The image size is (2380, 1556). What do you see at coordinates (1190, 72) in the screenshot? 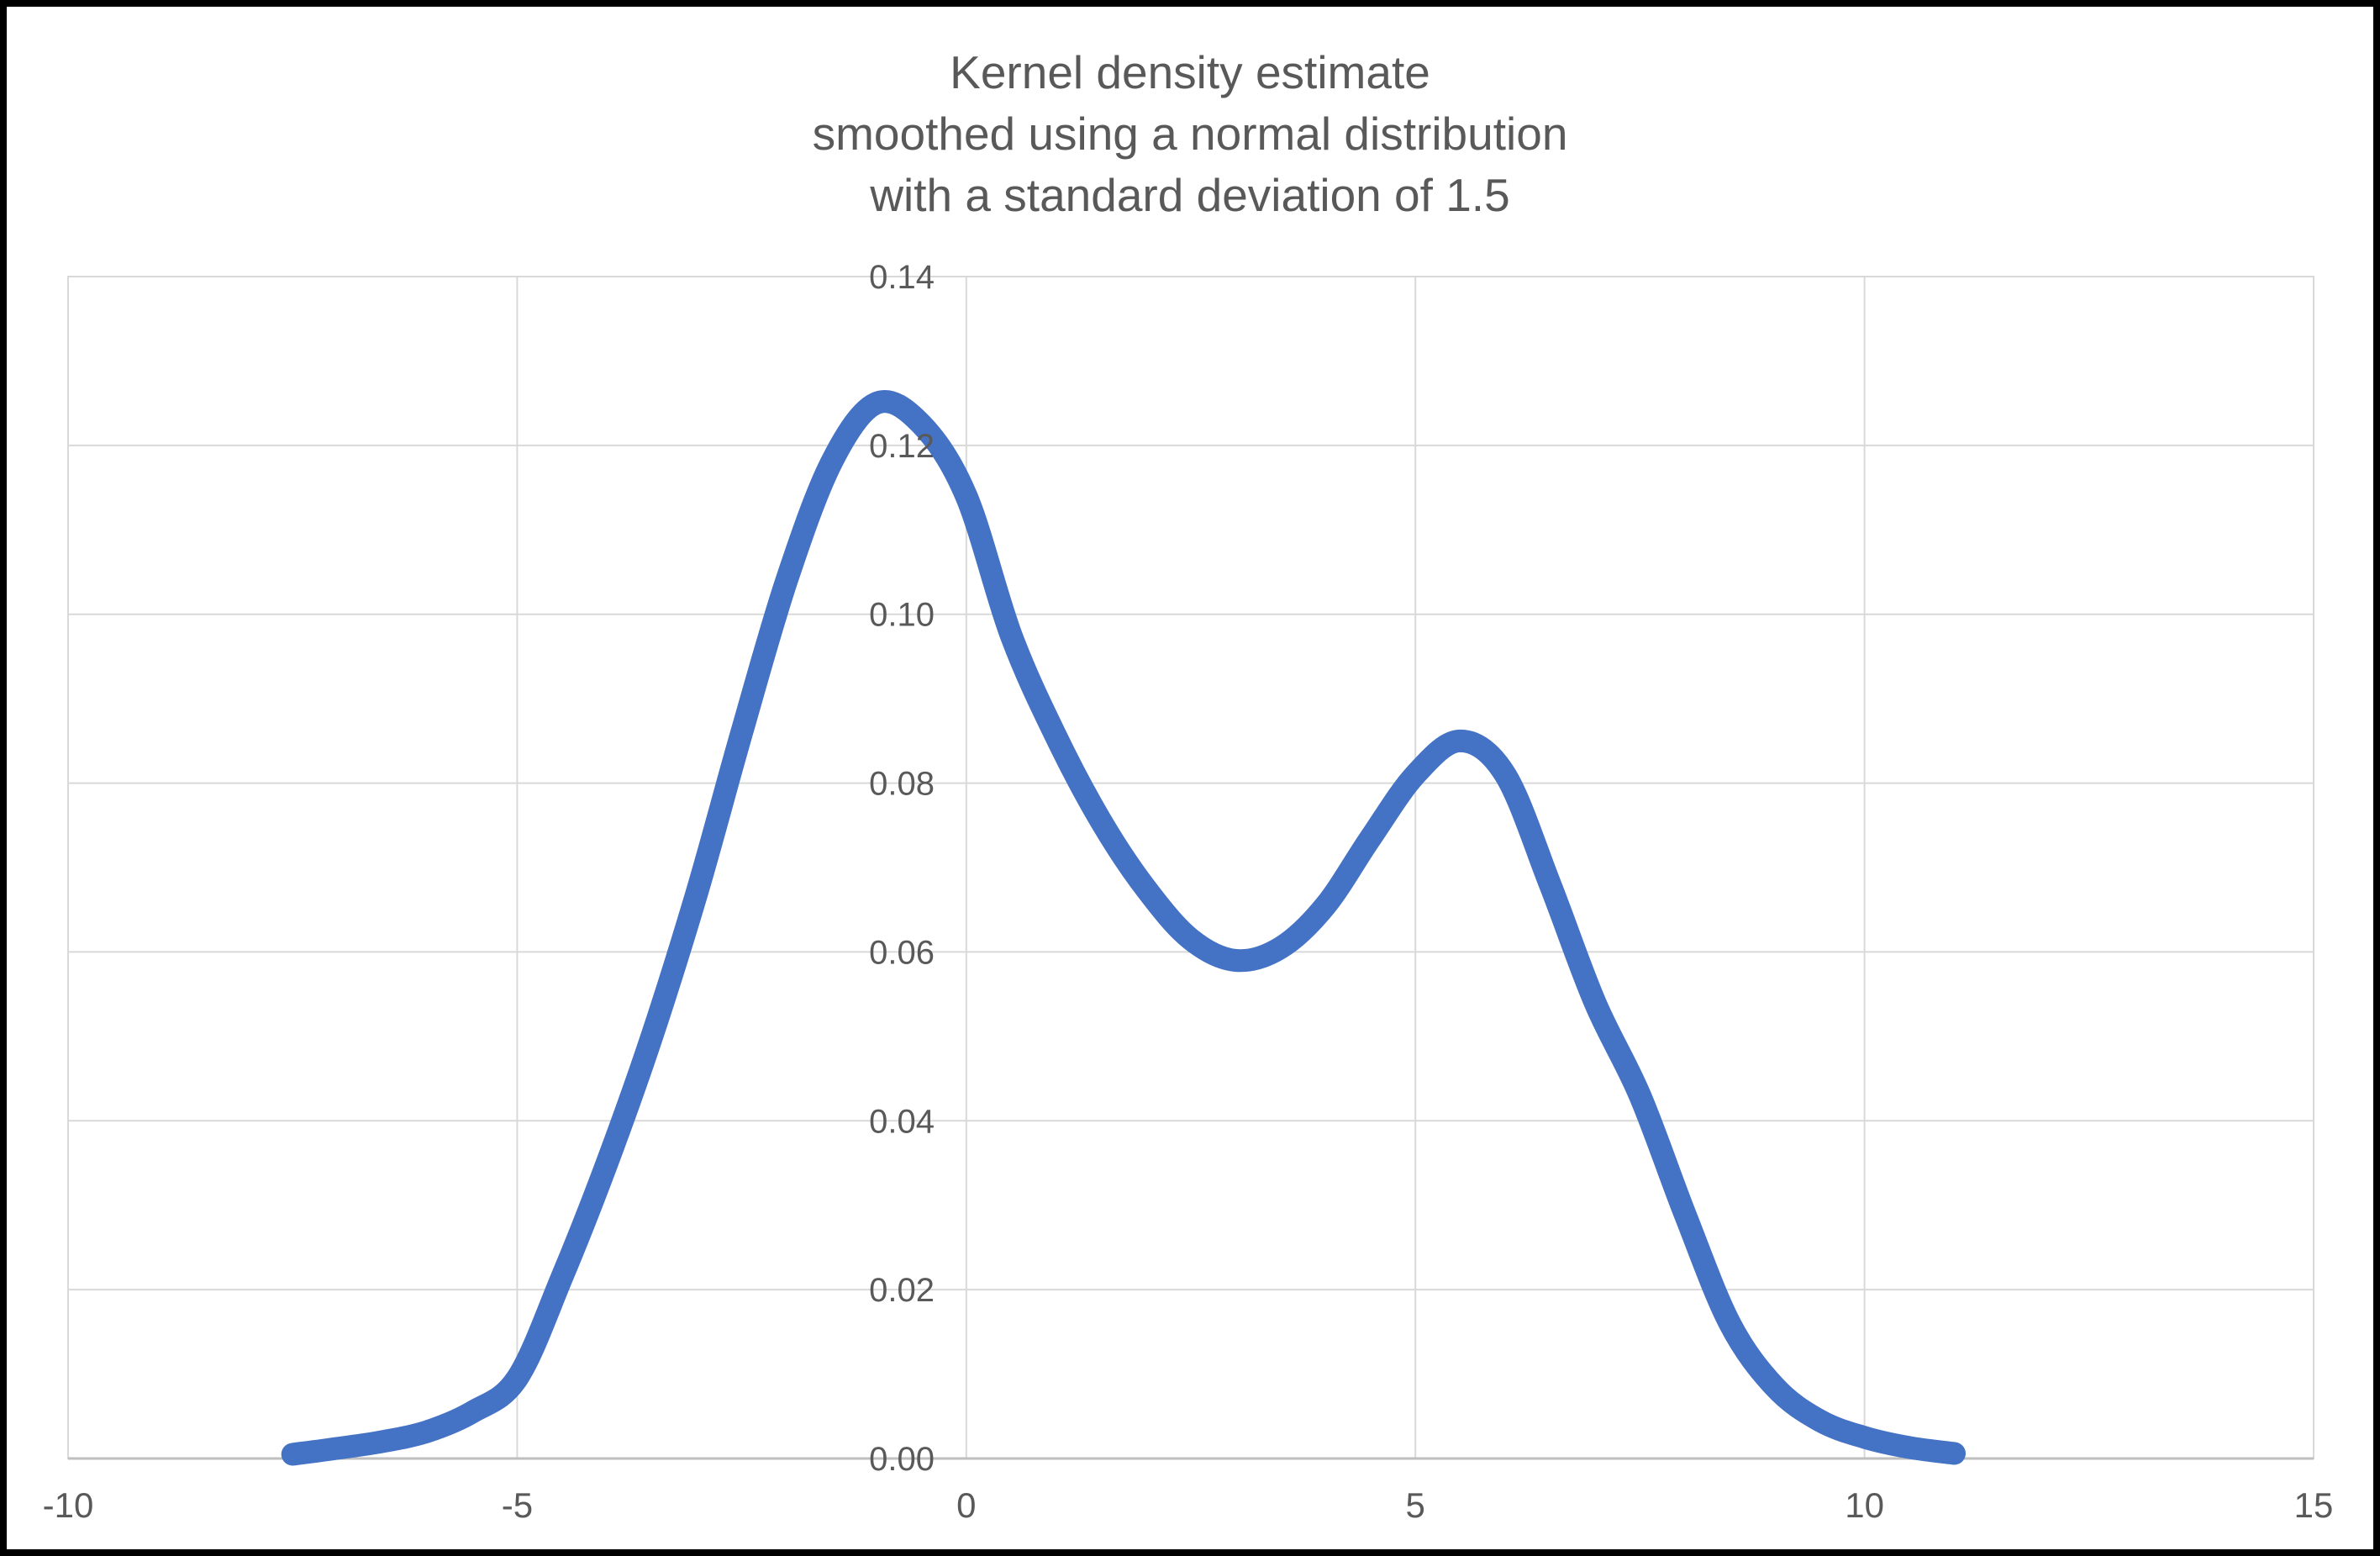
I see `chart-title-line-1: Kernel density estimate` at bounding box center [1190, 72].